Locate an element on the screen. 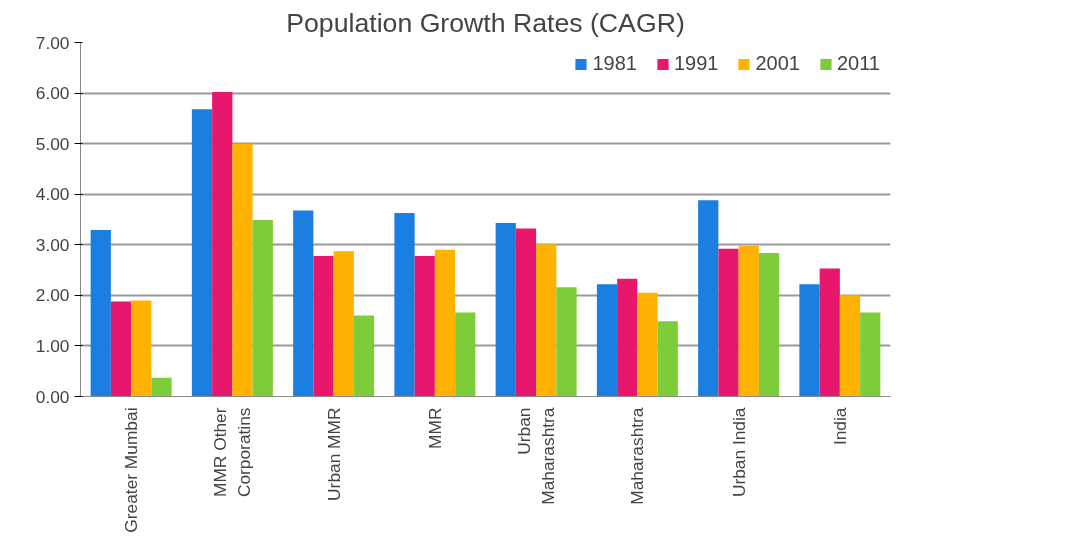 The height and width of the screenshot is (540, 1087). x-tick-label: Urban MMR is located at coordinates (333, 454).